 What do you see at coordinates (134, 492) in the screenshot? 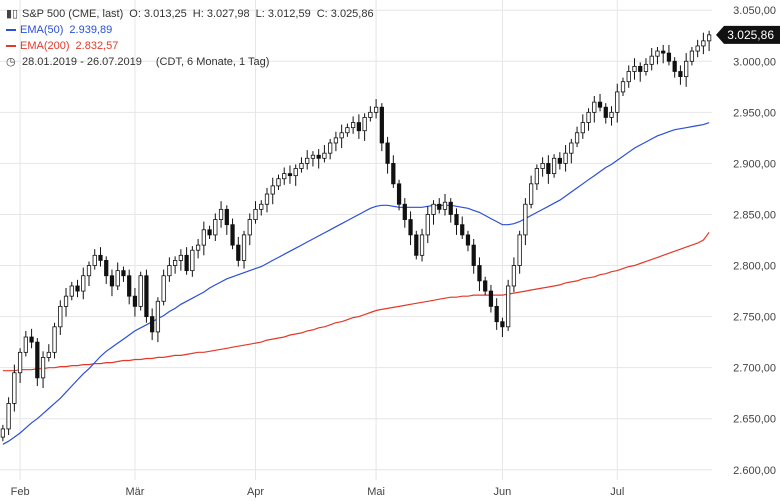
I see `x-tick-label: Mär` at bounding box center [134, 492].